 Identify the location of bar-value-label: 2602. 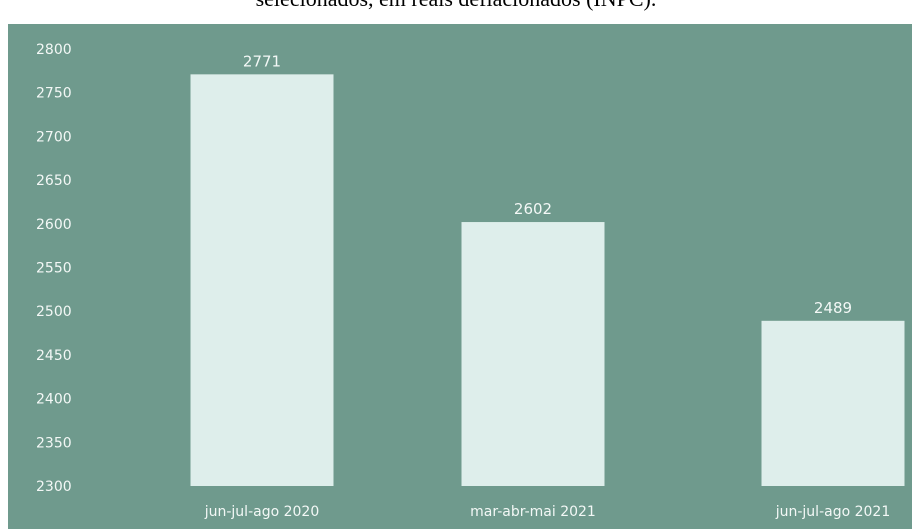
(533, 209).